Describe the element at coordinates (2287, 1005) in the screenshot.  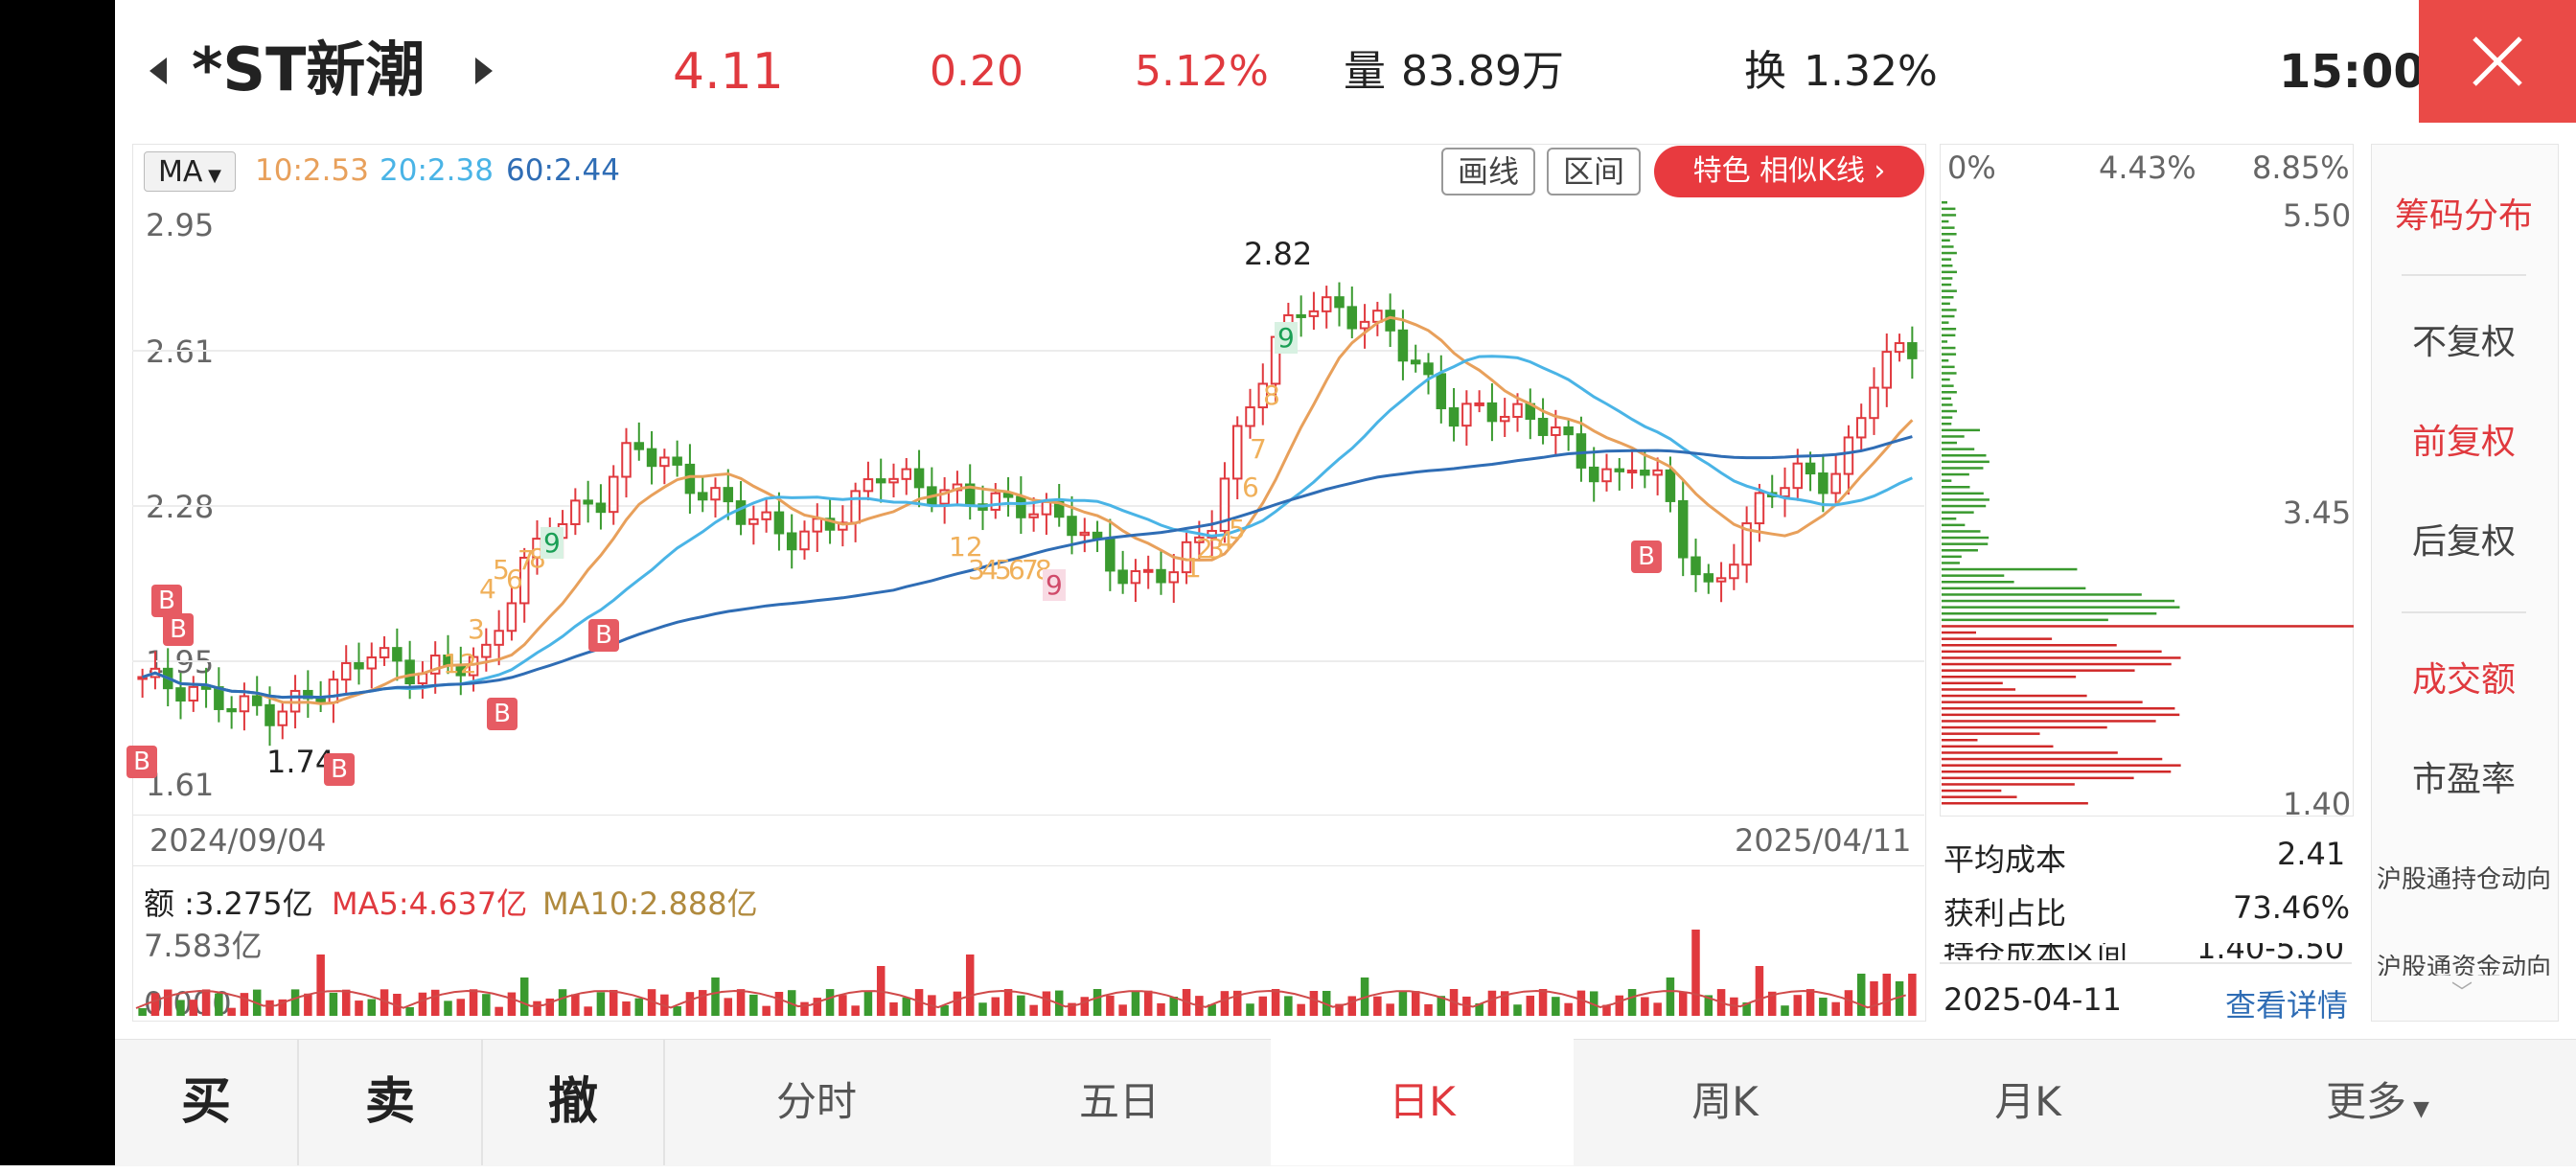
I see `view-details-link: 查看详情` at that location.